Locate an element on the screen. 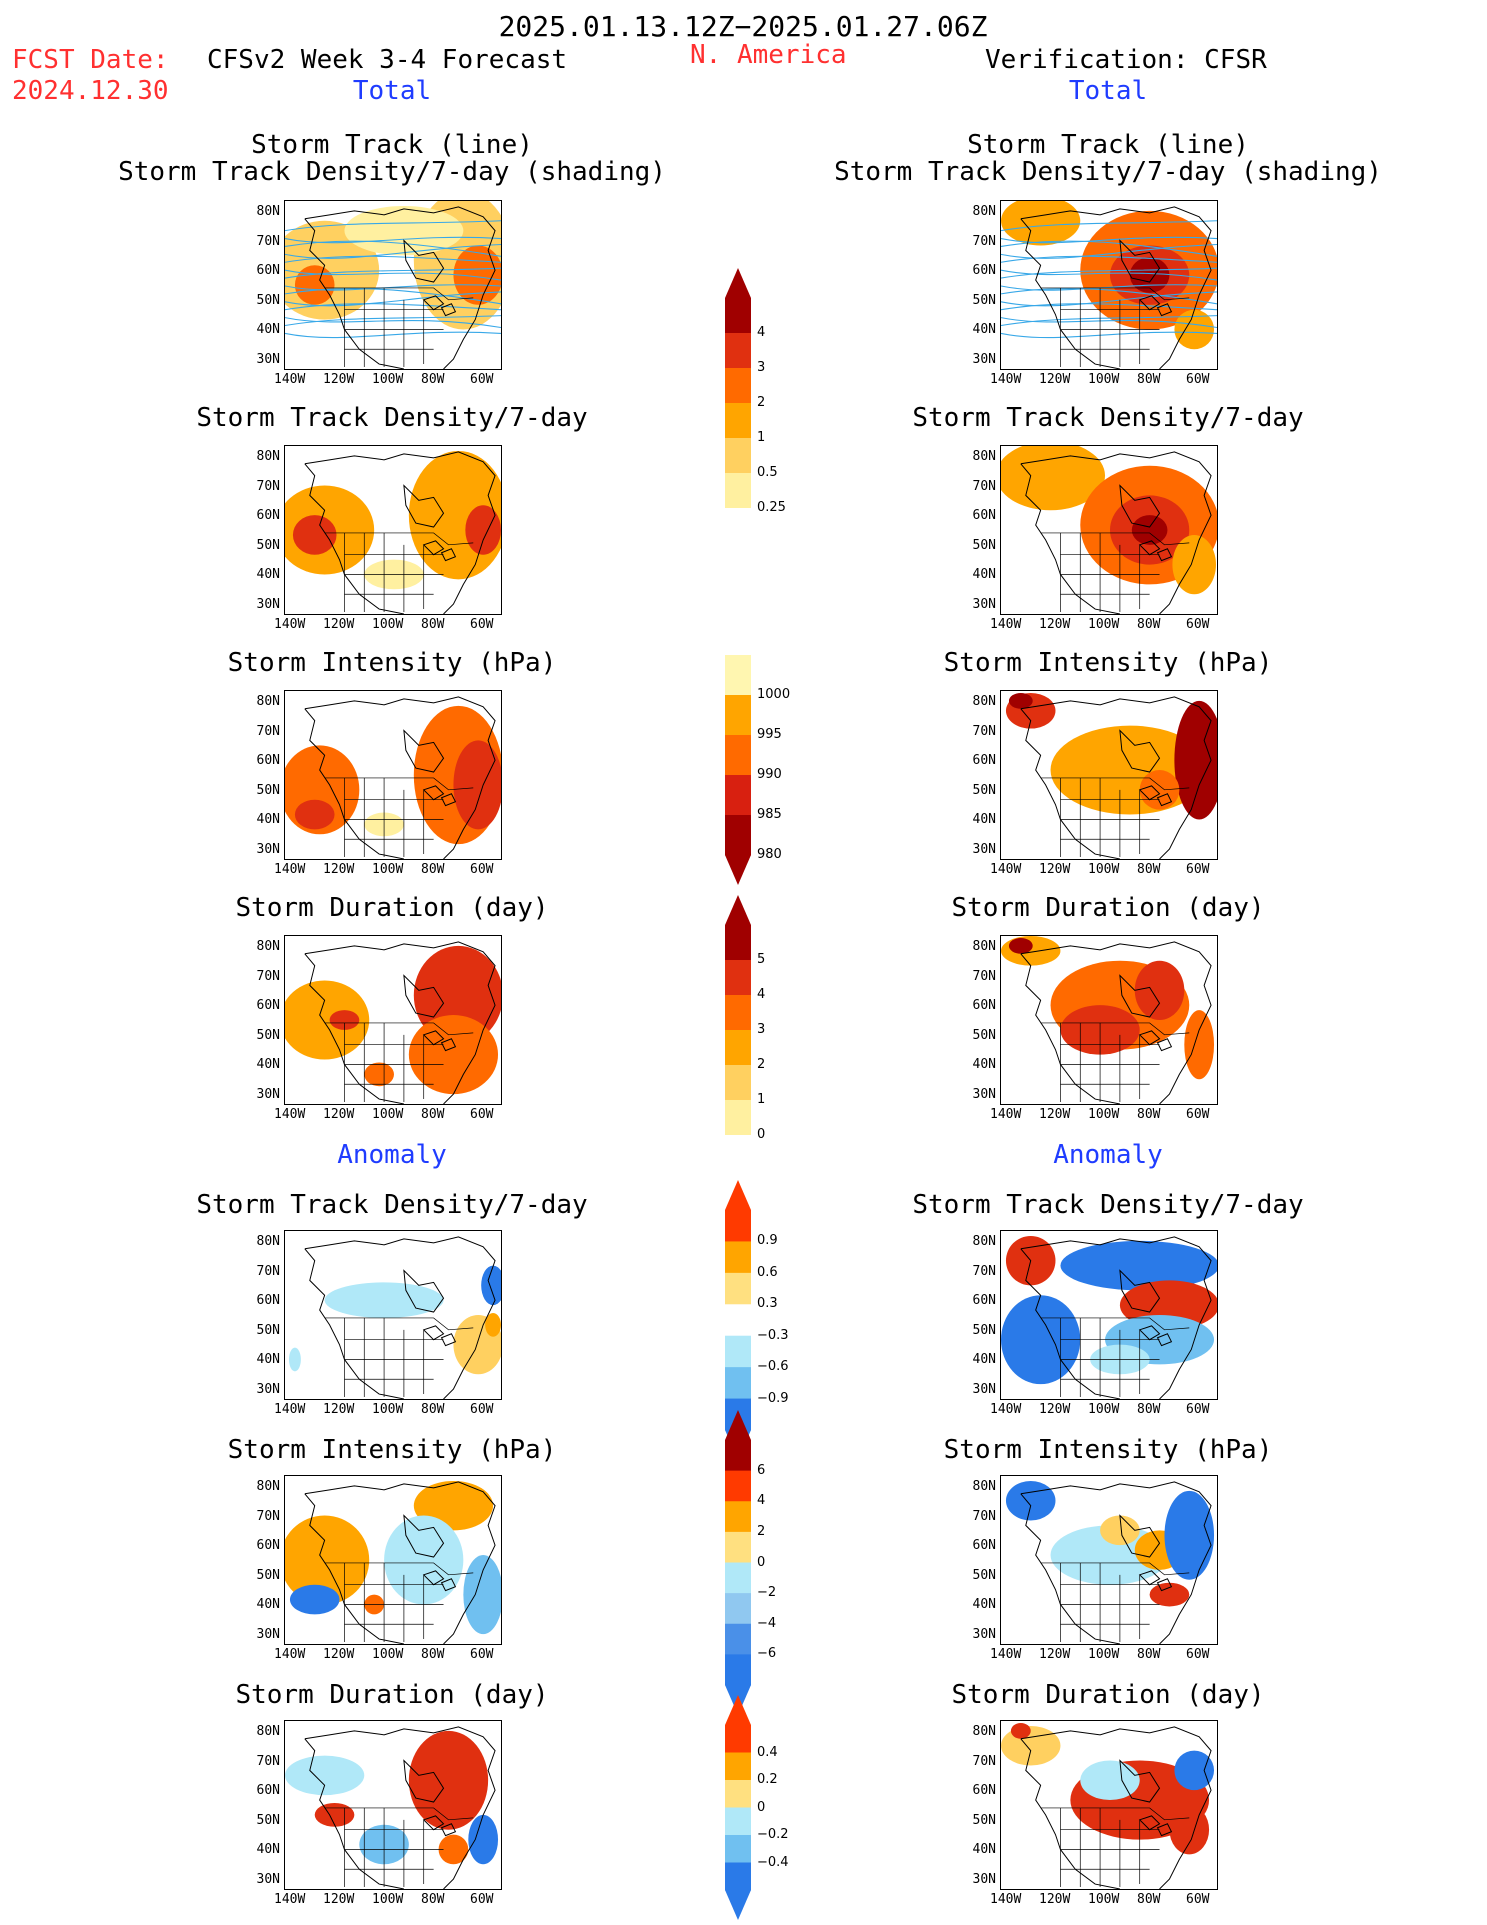 The width and height of the screenshot is (1487, 1925). colorbar-tick-label: −0.2 is located at coordinates (773, 1834).